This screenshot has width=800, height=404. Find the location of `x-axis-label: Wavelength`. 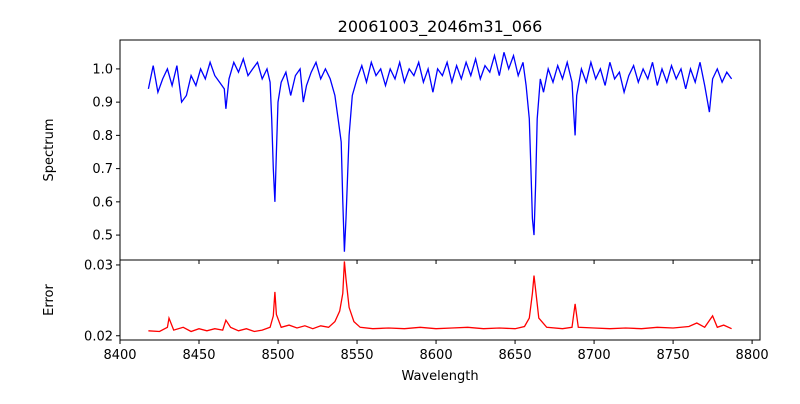

x-axis-label: Wavelength is located at coordinates (439, 376).